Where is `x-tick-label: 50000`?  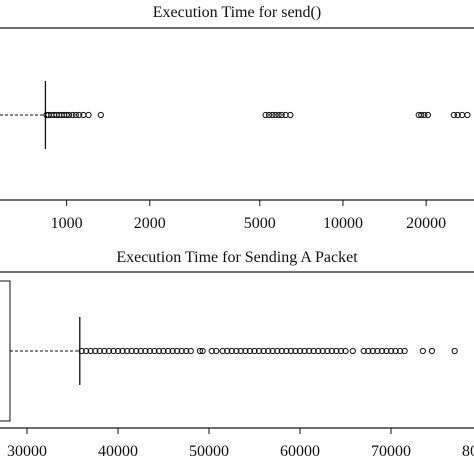 x-tick-label: 50000 is located at coordinates (209, 451).